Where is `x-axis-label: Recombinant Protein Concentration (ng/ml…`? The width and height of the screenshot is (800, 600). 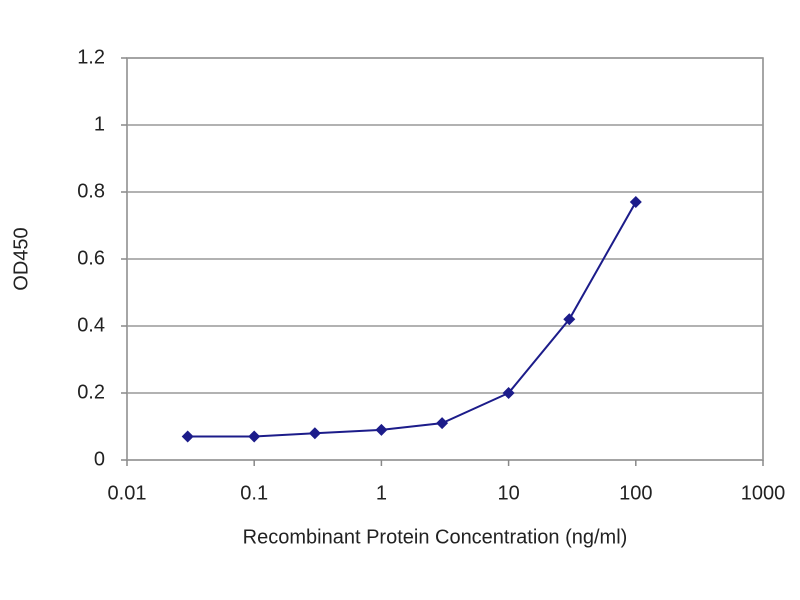
x-axis-label: Recombinant Protein Concentration (ng/ml… is located at coordinates (435, 537).